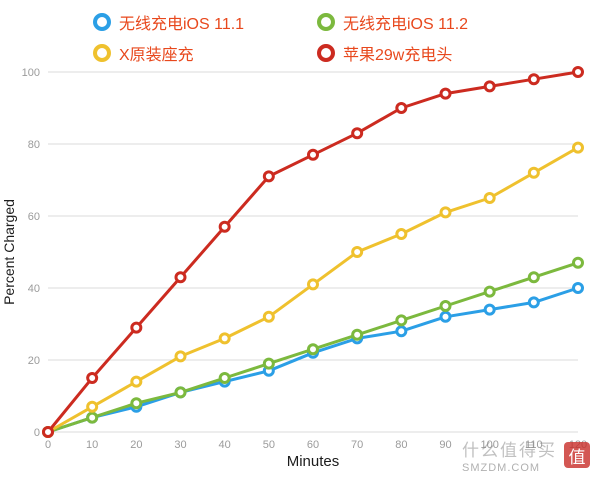 The image size is (600, 484). I want to click on watermark-domain: SMZDM.COM, so click(501, 468).